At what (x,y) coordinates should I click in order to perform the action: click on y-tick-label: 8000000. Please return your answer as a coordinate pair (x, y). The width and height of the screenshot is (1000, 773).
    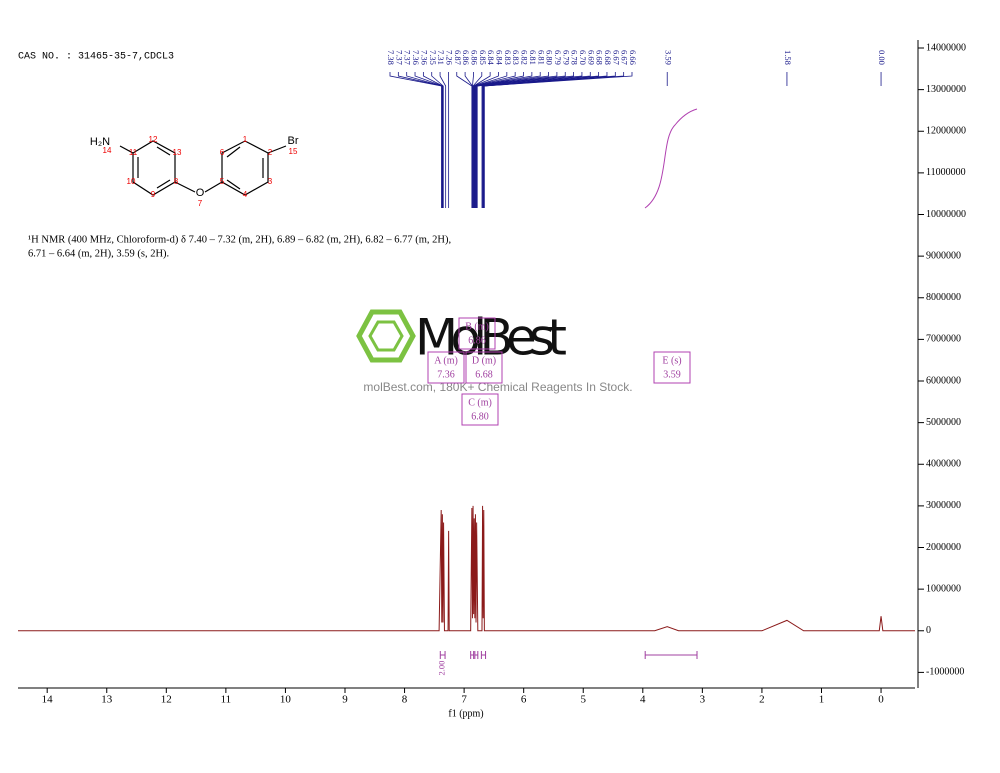
    Looking at the image, I should click on (943, 297).